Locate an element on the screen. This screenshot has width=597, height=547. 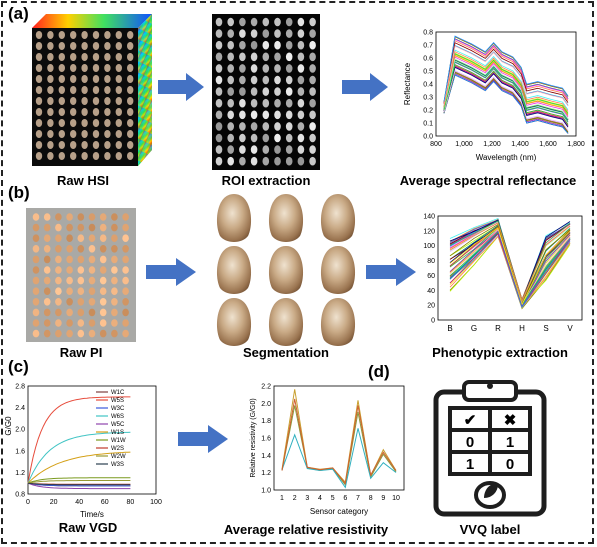
legend-label: W5C is located at coordinates (118, 425).